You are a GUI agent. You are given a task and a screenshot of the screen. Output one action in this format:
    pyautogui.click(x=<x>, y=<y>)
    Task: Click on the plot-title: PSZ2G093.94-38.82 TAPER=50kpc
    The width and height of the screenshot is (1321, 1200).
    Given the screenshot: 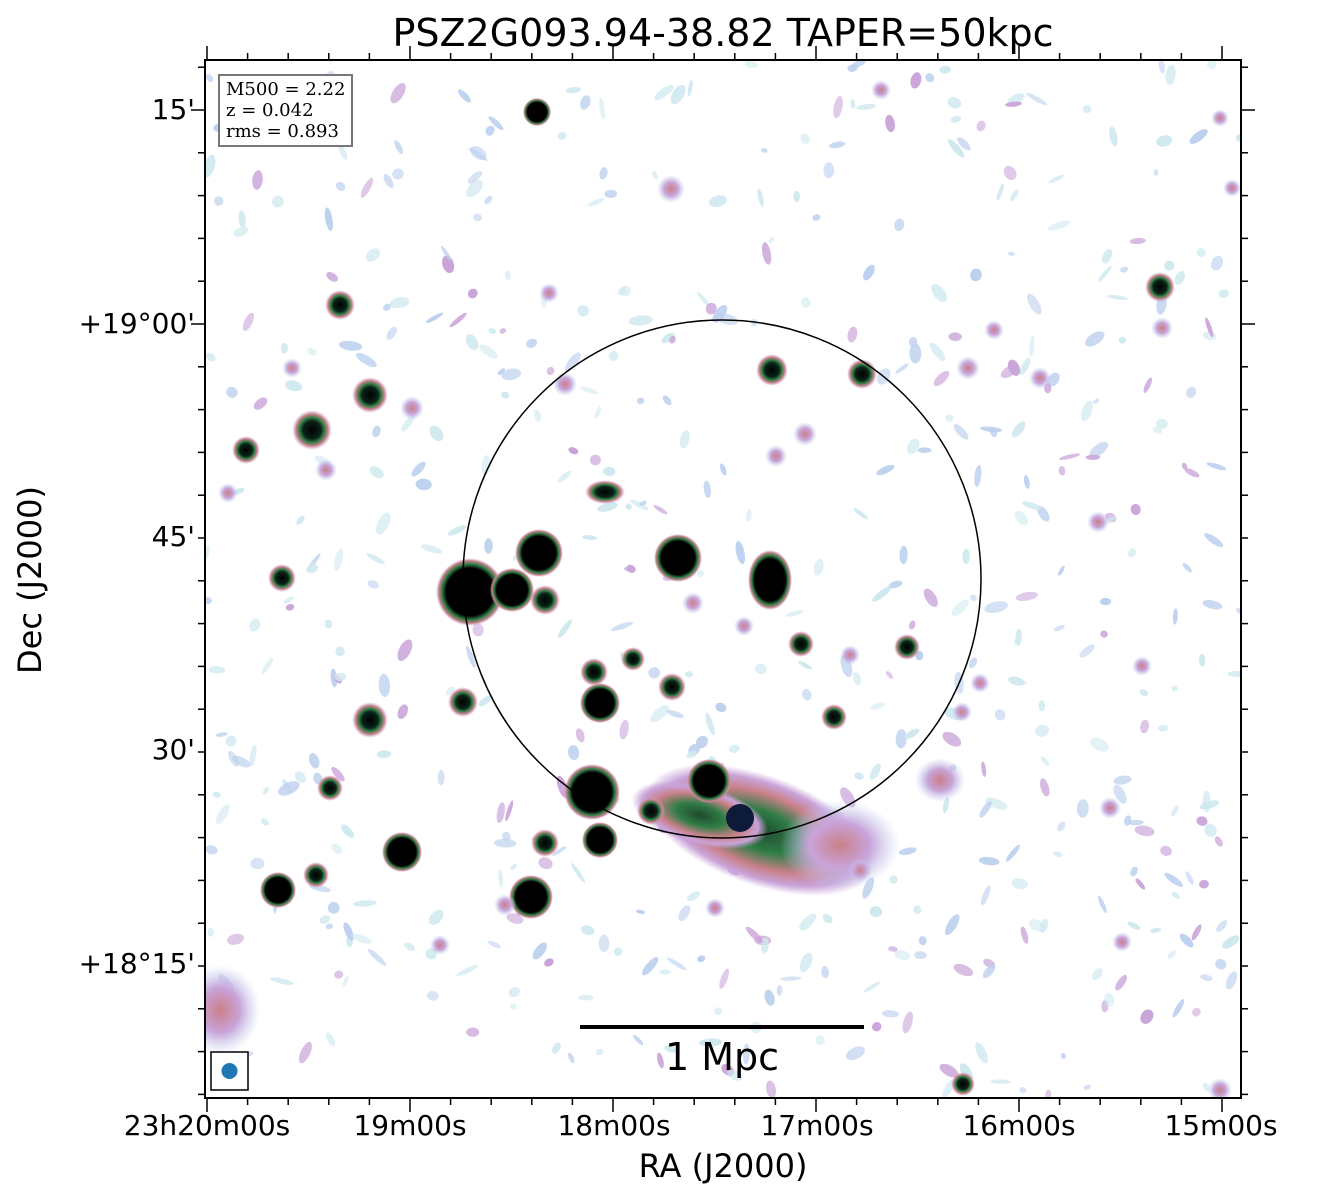 What is the action you would take?
    pyautogui.click(x=723, y=33)
    